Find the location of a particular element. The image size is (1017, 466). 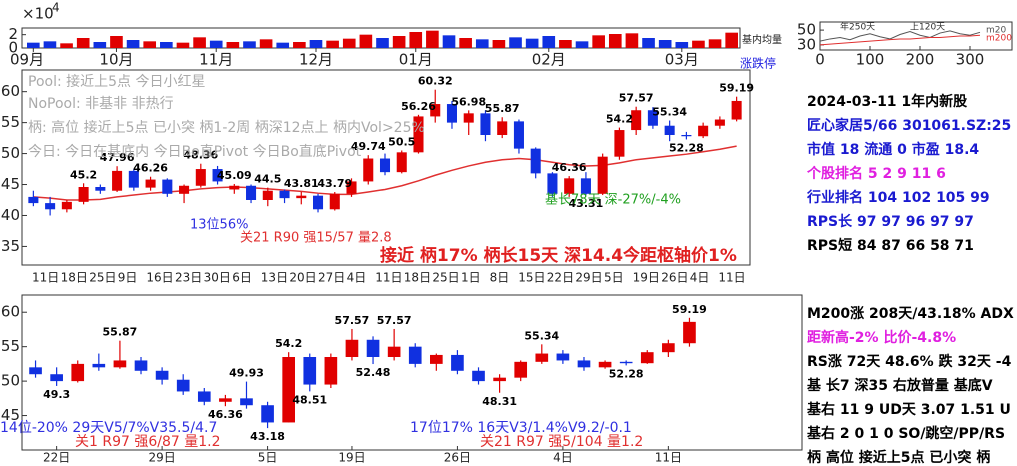

mini-frame is located at coordinates (916, 36).